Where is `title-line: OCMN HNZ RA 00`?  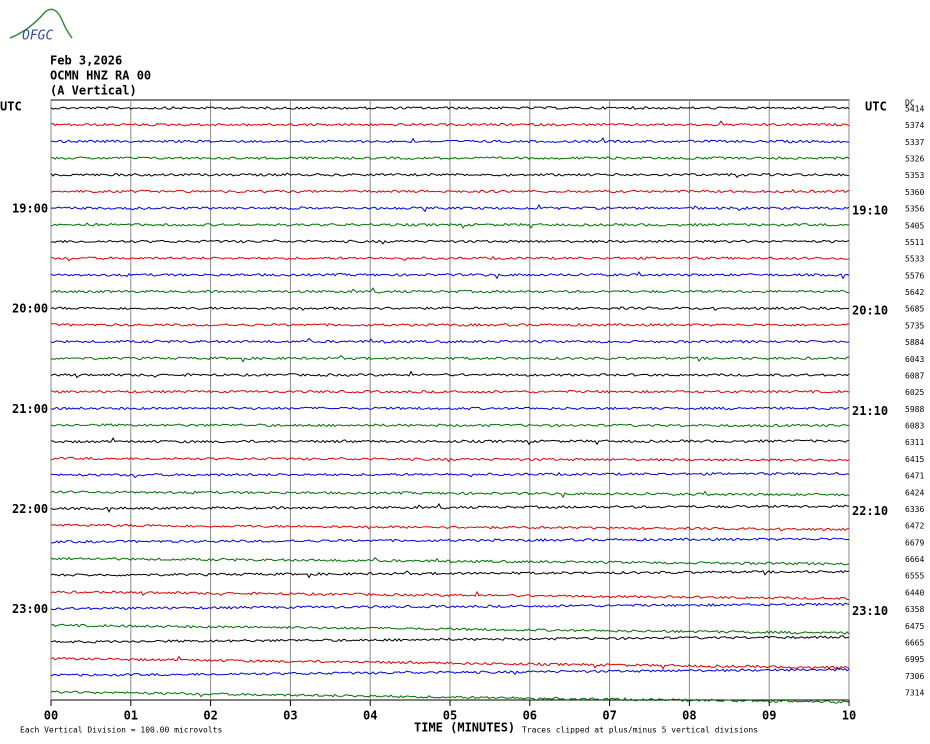
title-line: OCMN HNZ RA 00 is located at coordinates (100, 76).